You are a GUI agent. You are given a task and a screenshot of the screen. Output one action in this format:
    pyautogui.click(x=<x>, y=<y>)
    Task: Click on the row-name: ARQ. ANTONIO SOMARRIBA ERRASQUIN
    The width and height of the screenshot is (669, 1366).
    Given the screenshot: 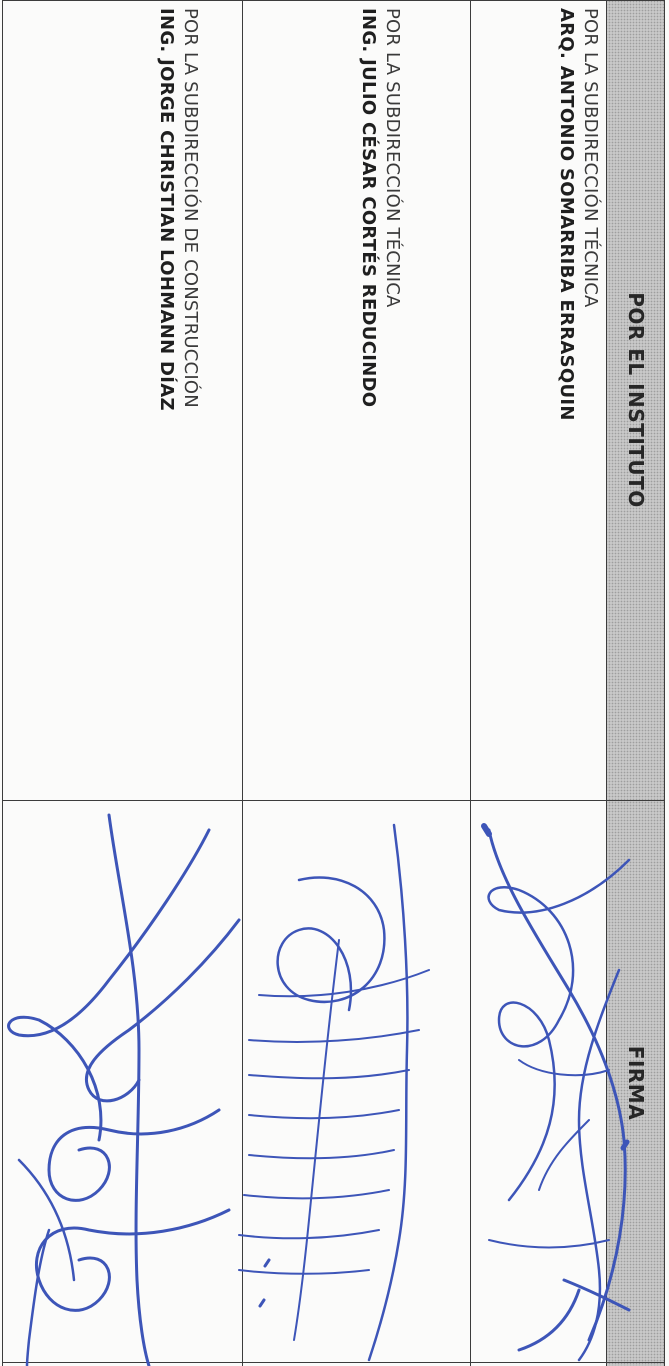 What is the action you would take?
    pyautogui.click(x=566, y=214)
    